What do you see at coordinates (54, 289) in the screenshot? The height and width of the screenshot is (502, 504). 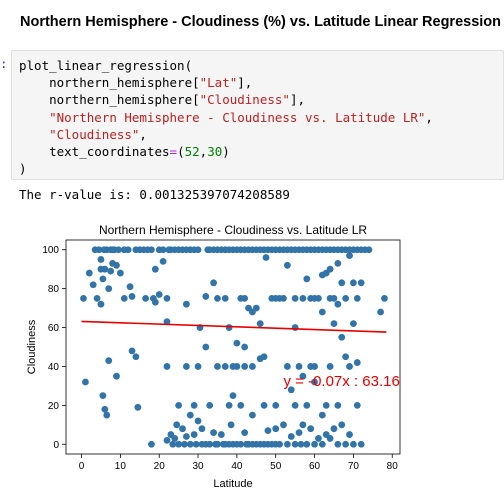 I see `y-tick-label: 80` at bounding box center [54, 289].